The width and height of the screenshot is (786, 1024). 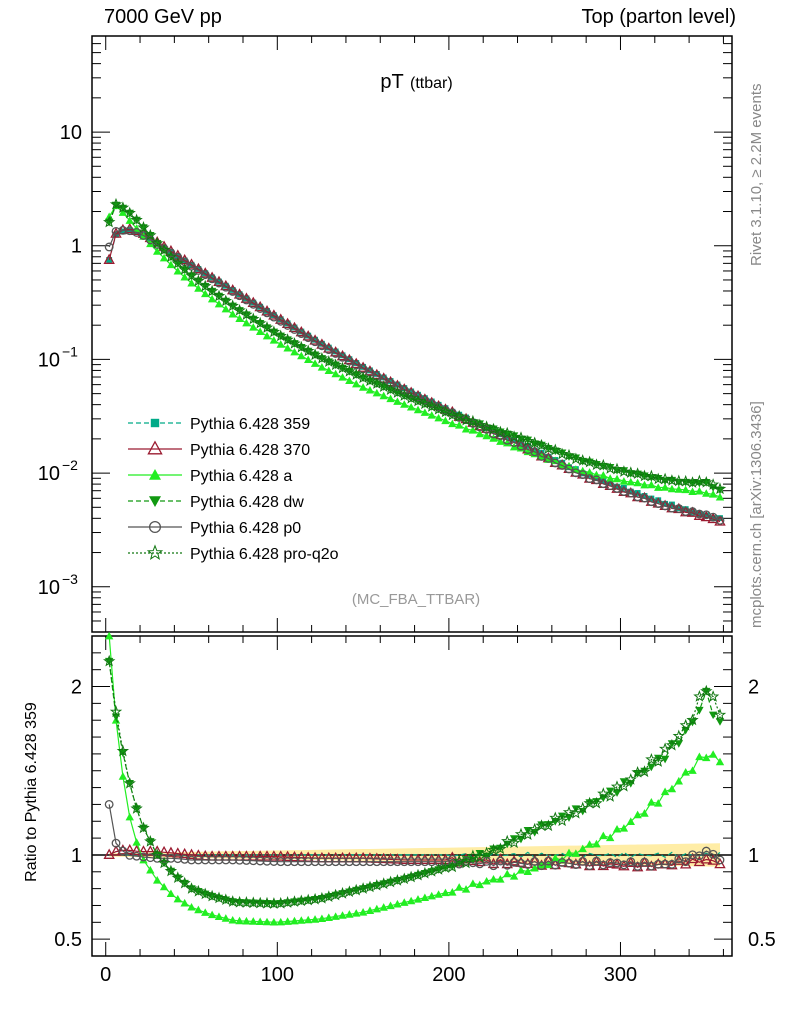 I want to click on x-tick-label: 100, so click(x=277, y=975).